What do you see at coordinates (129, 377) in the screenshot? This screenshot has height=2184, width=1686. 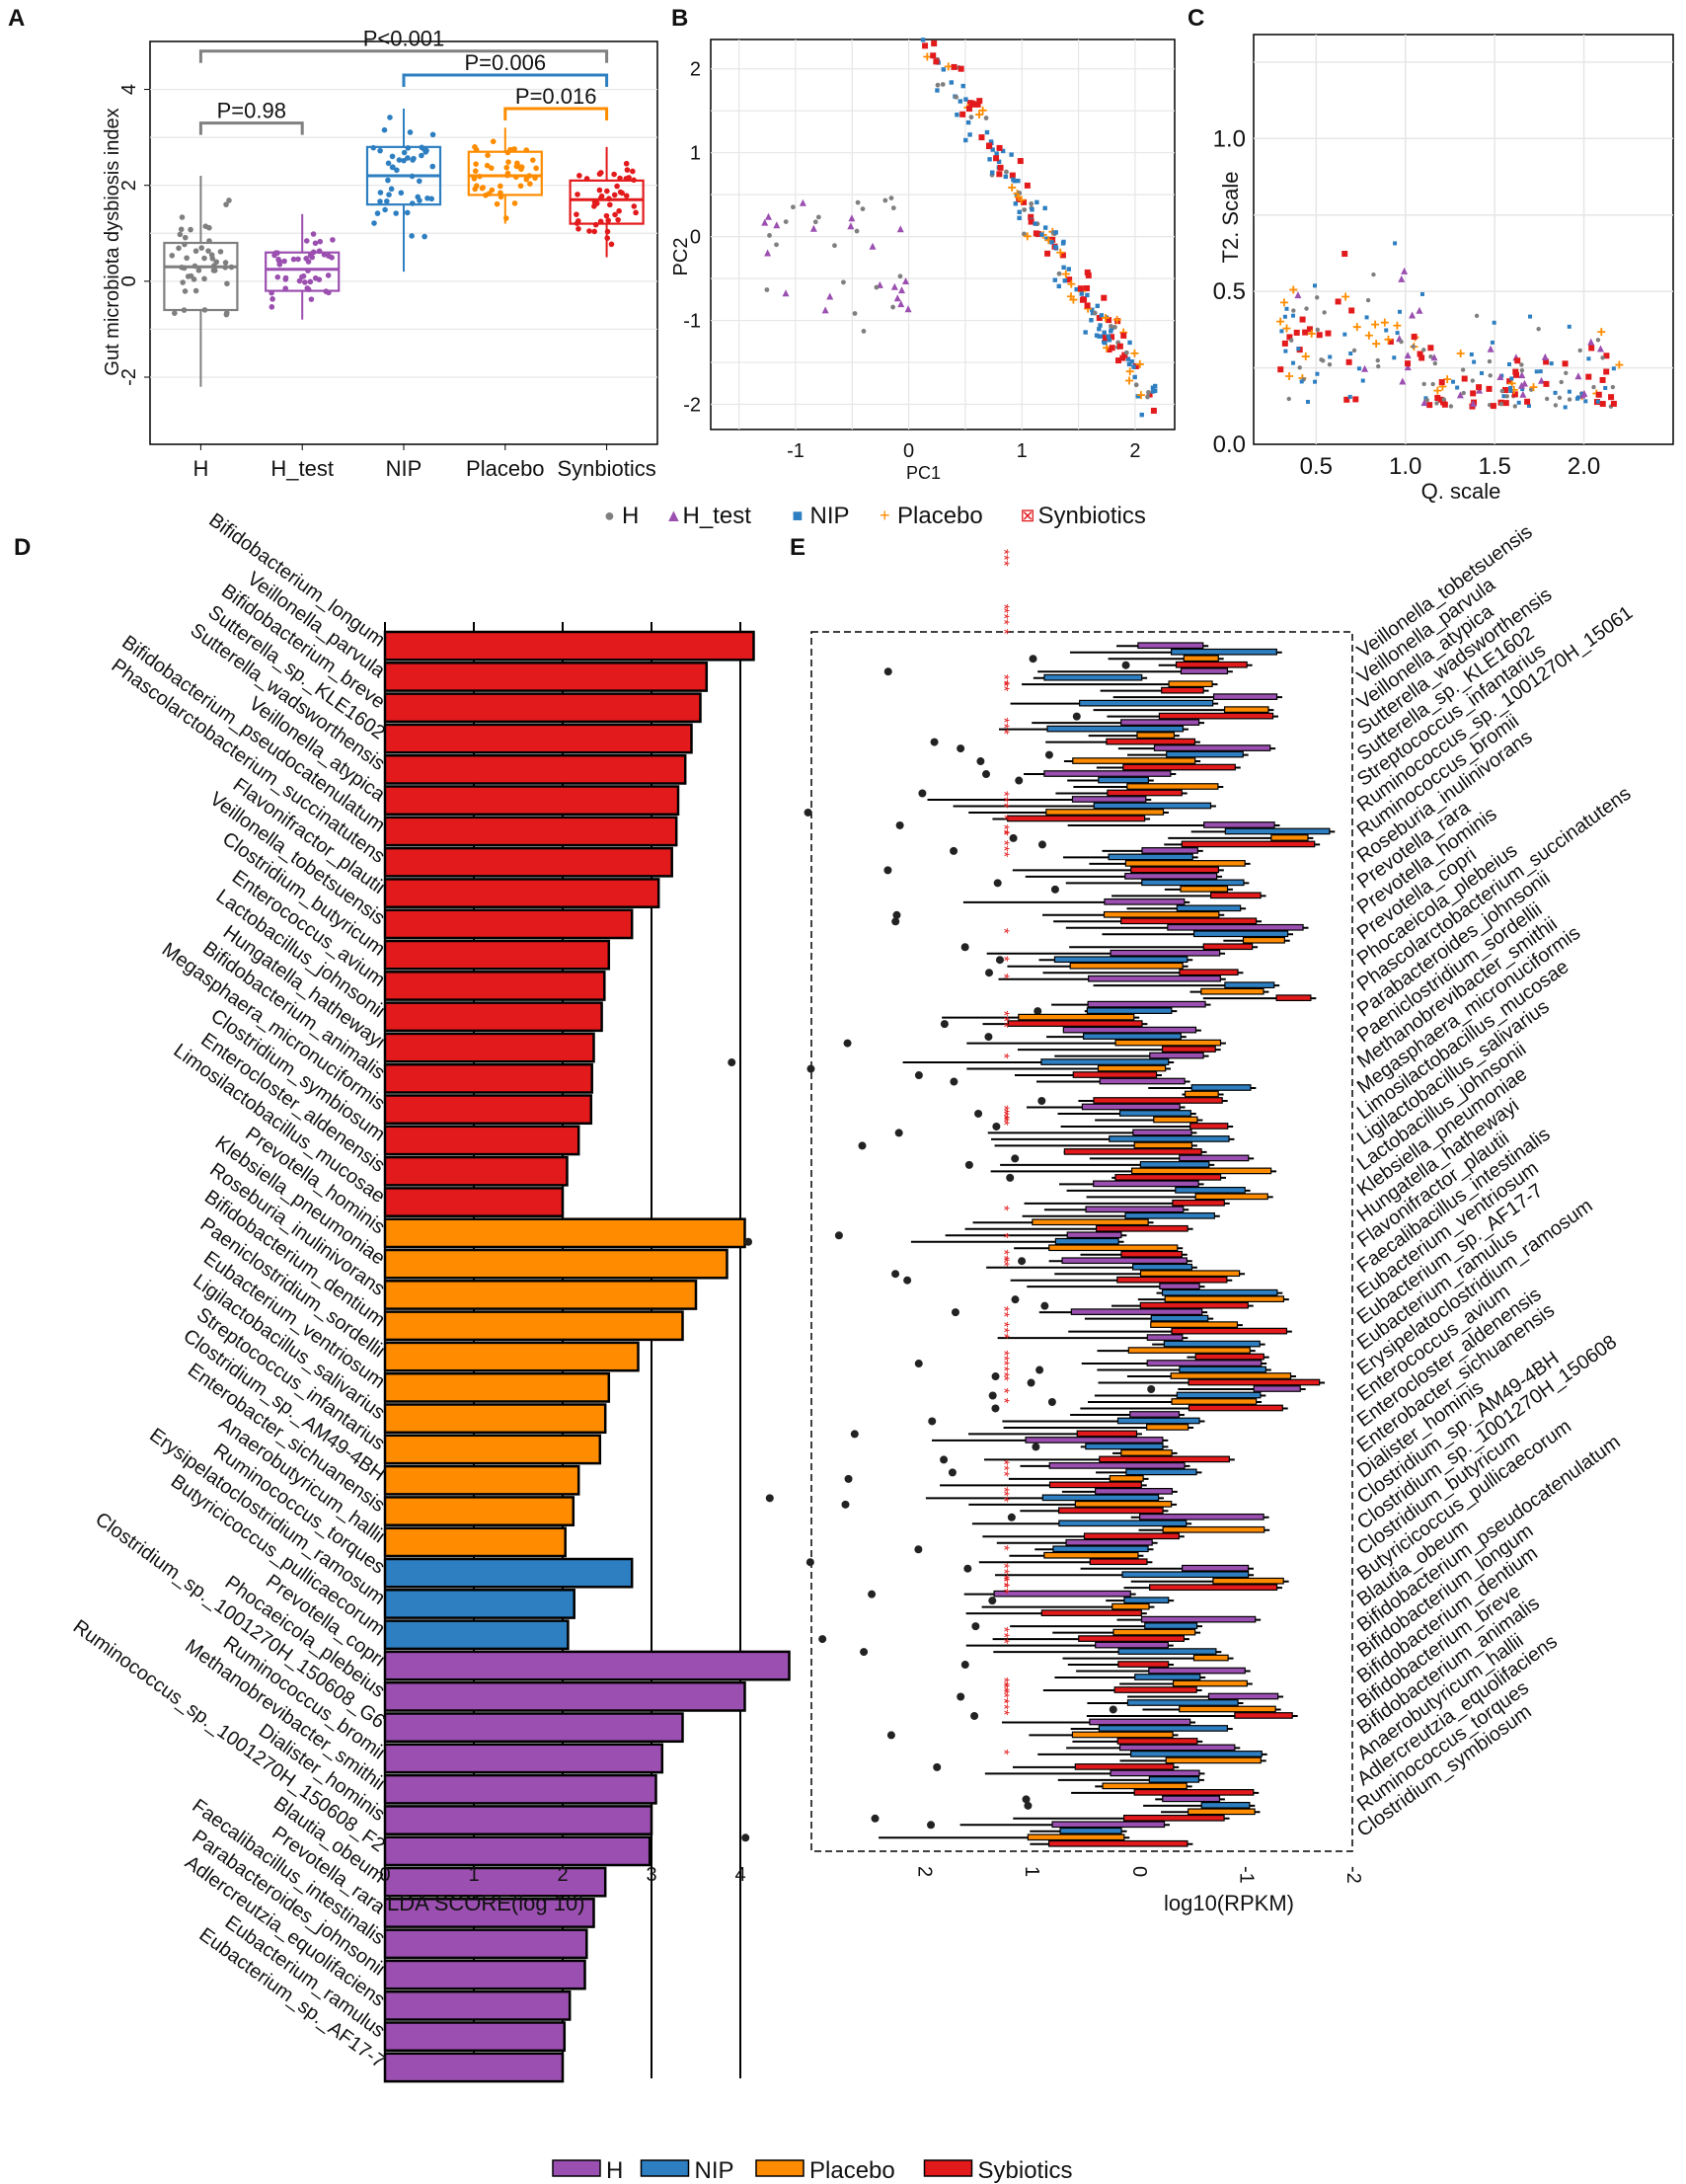 I see `a-ytick-label: -2` at bounding box center [129, 377].